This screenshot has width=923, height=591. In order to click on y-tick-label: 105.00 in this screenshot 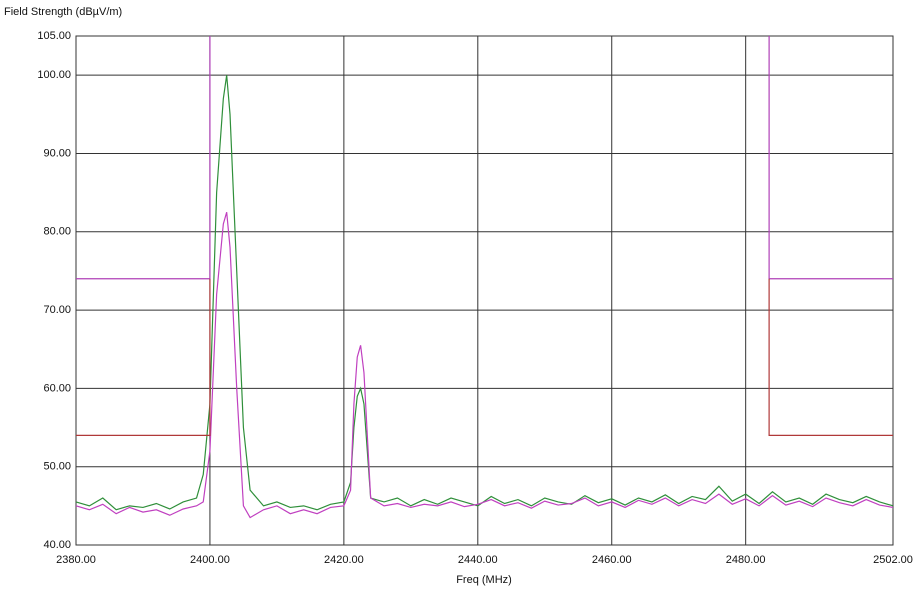, I will do `click(54, 36)`.